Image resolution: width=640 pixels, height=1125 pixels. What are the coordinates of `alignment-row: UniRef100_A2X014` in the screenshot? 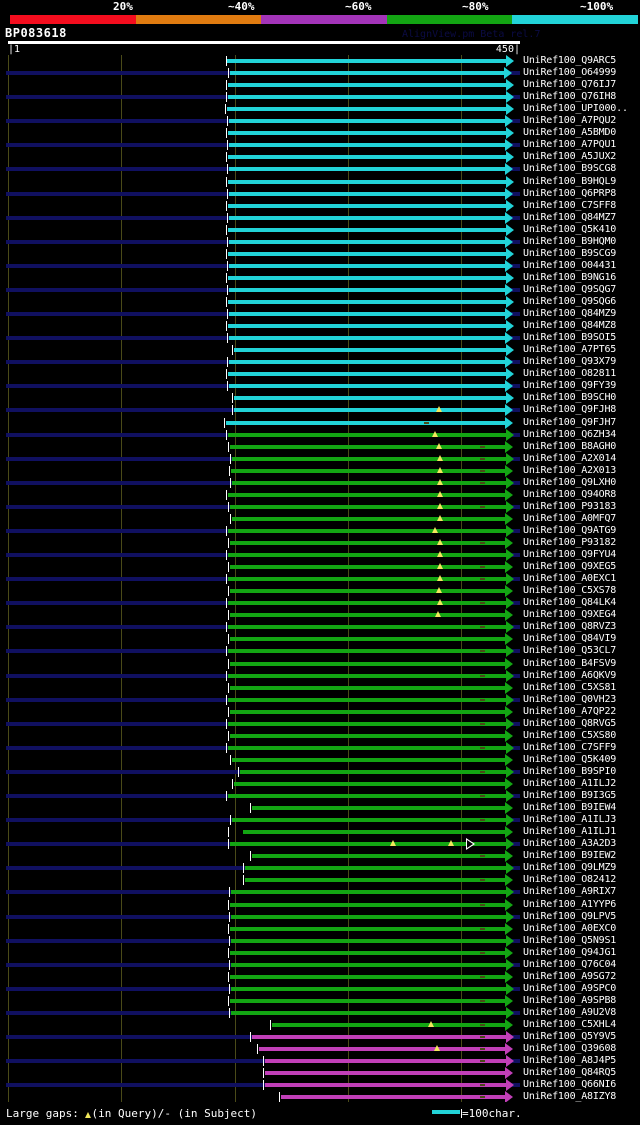 It's located at (320, 458).